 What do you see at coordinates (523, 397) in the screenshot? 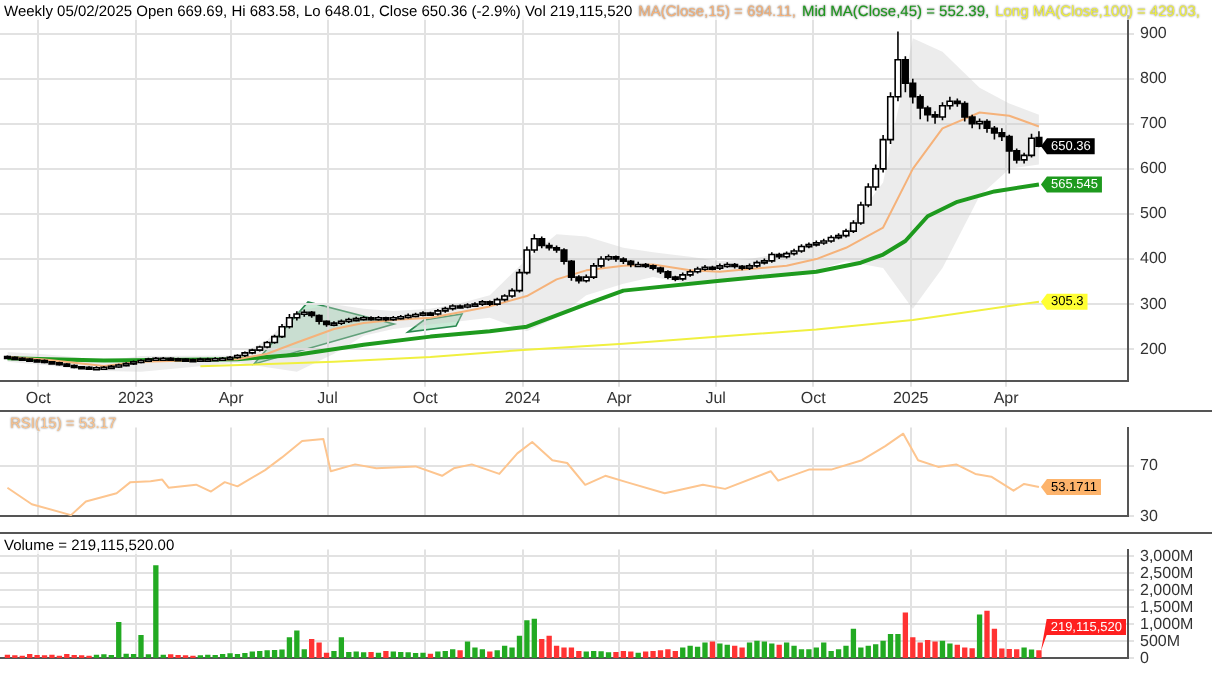
I see `x-tick-label: 2024` at bounding box center [523, 397].